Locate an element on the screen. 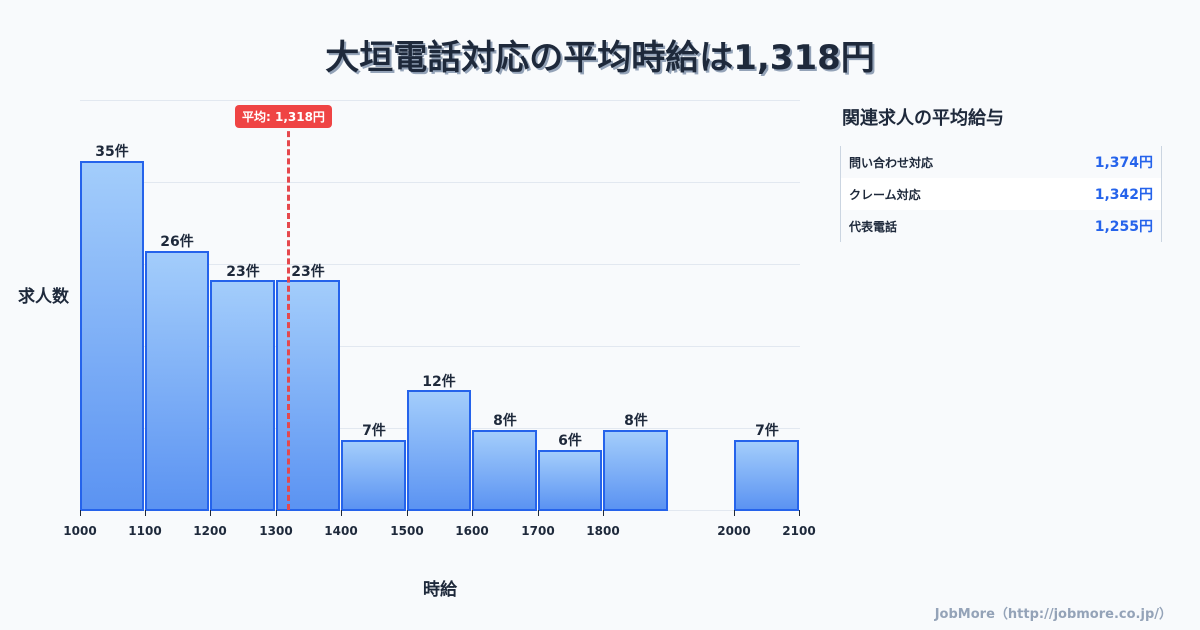 This screenshot has height=630, width=1200. related-job-name: クレーム対応 is located at coordinates (885, 194).